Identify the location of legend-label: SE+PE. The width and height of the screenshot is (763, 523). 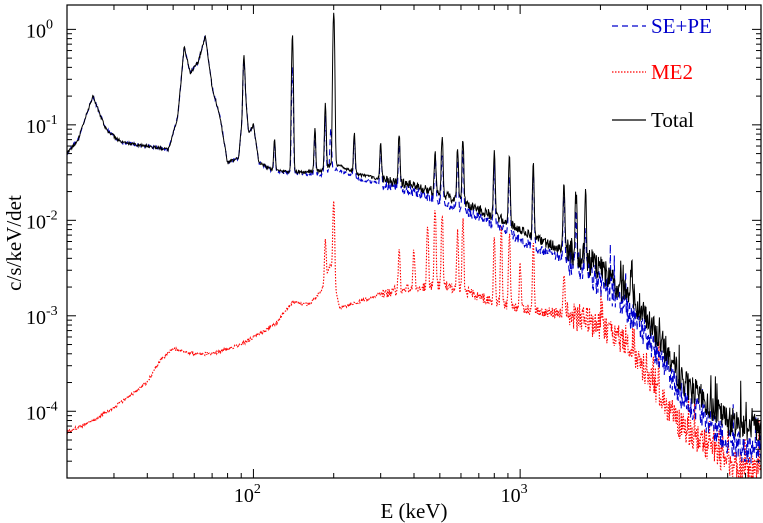
(681, 26).